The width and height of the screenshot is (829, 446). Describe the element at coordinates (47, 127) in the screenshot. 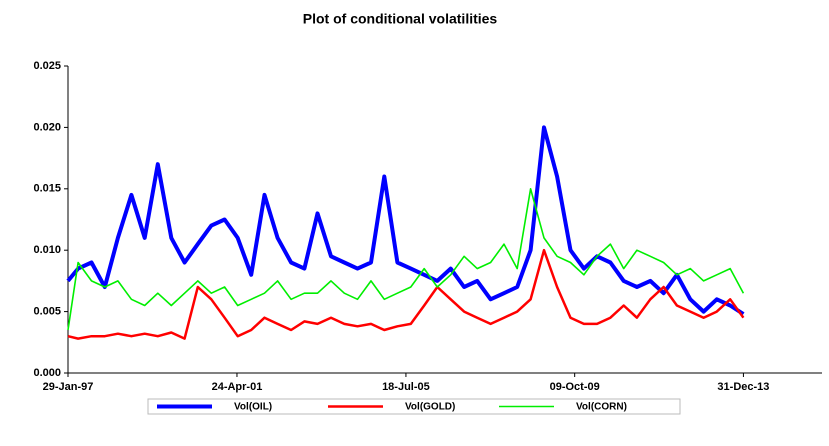

I see `y-tick-label: 0.020` at that location.